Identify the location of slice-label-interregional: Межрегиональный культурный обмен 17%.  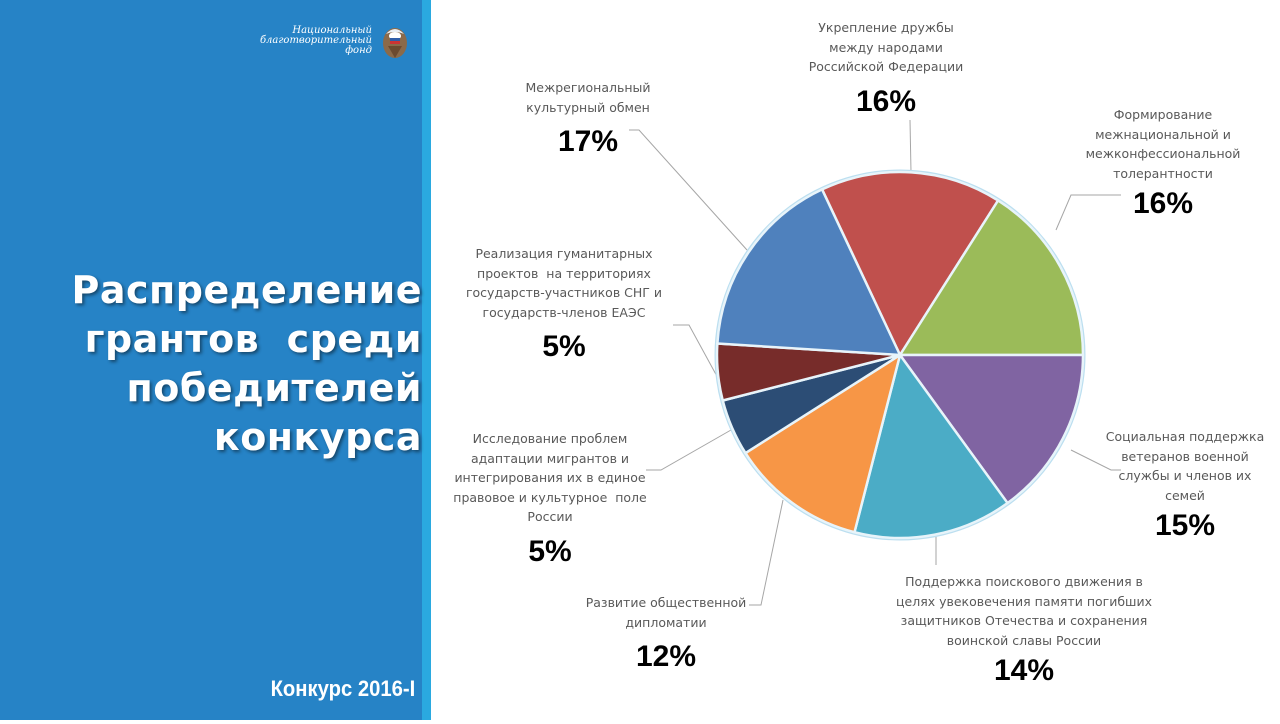
(588, 118).